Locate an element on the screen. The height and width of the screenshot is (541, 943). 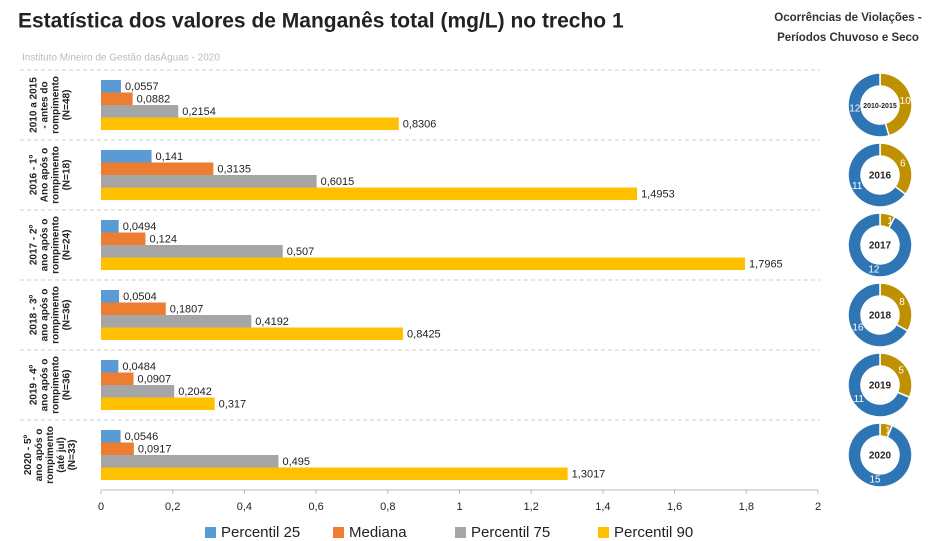
value-label: 0,507 is located at coordinates (301, 252).